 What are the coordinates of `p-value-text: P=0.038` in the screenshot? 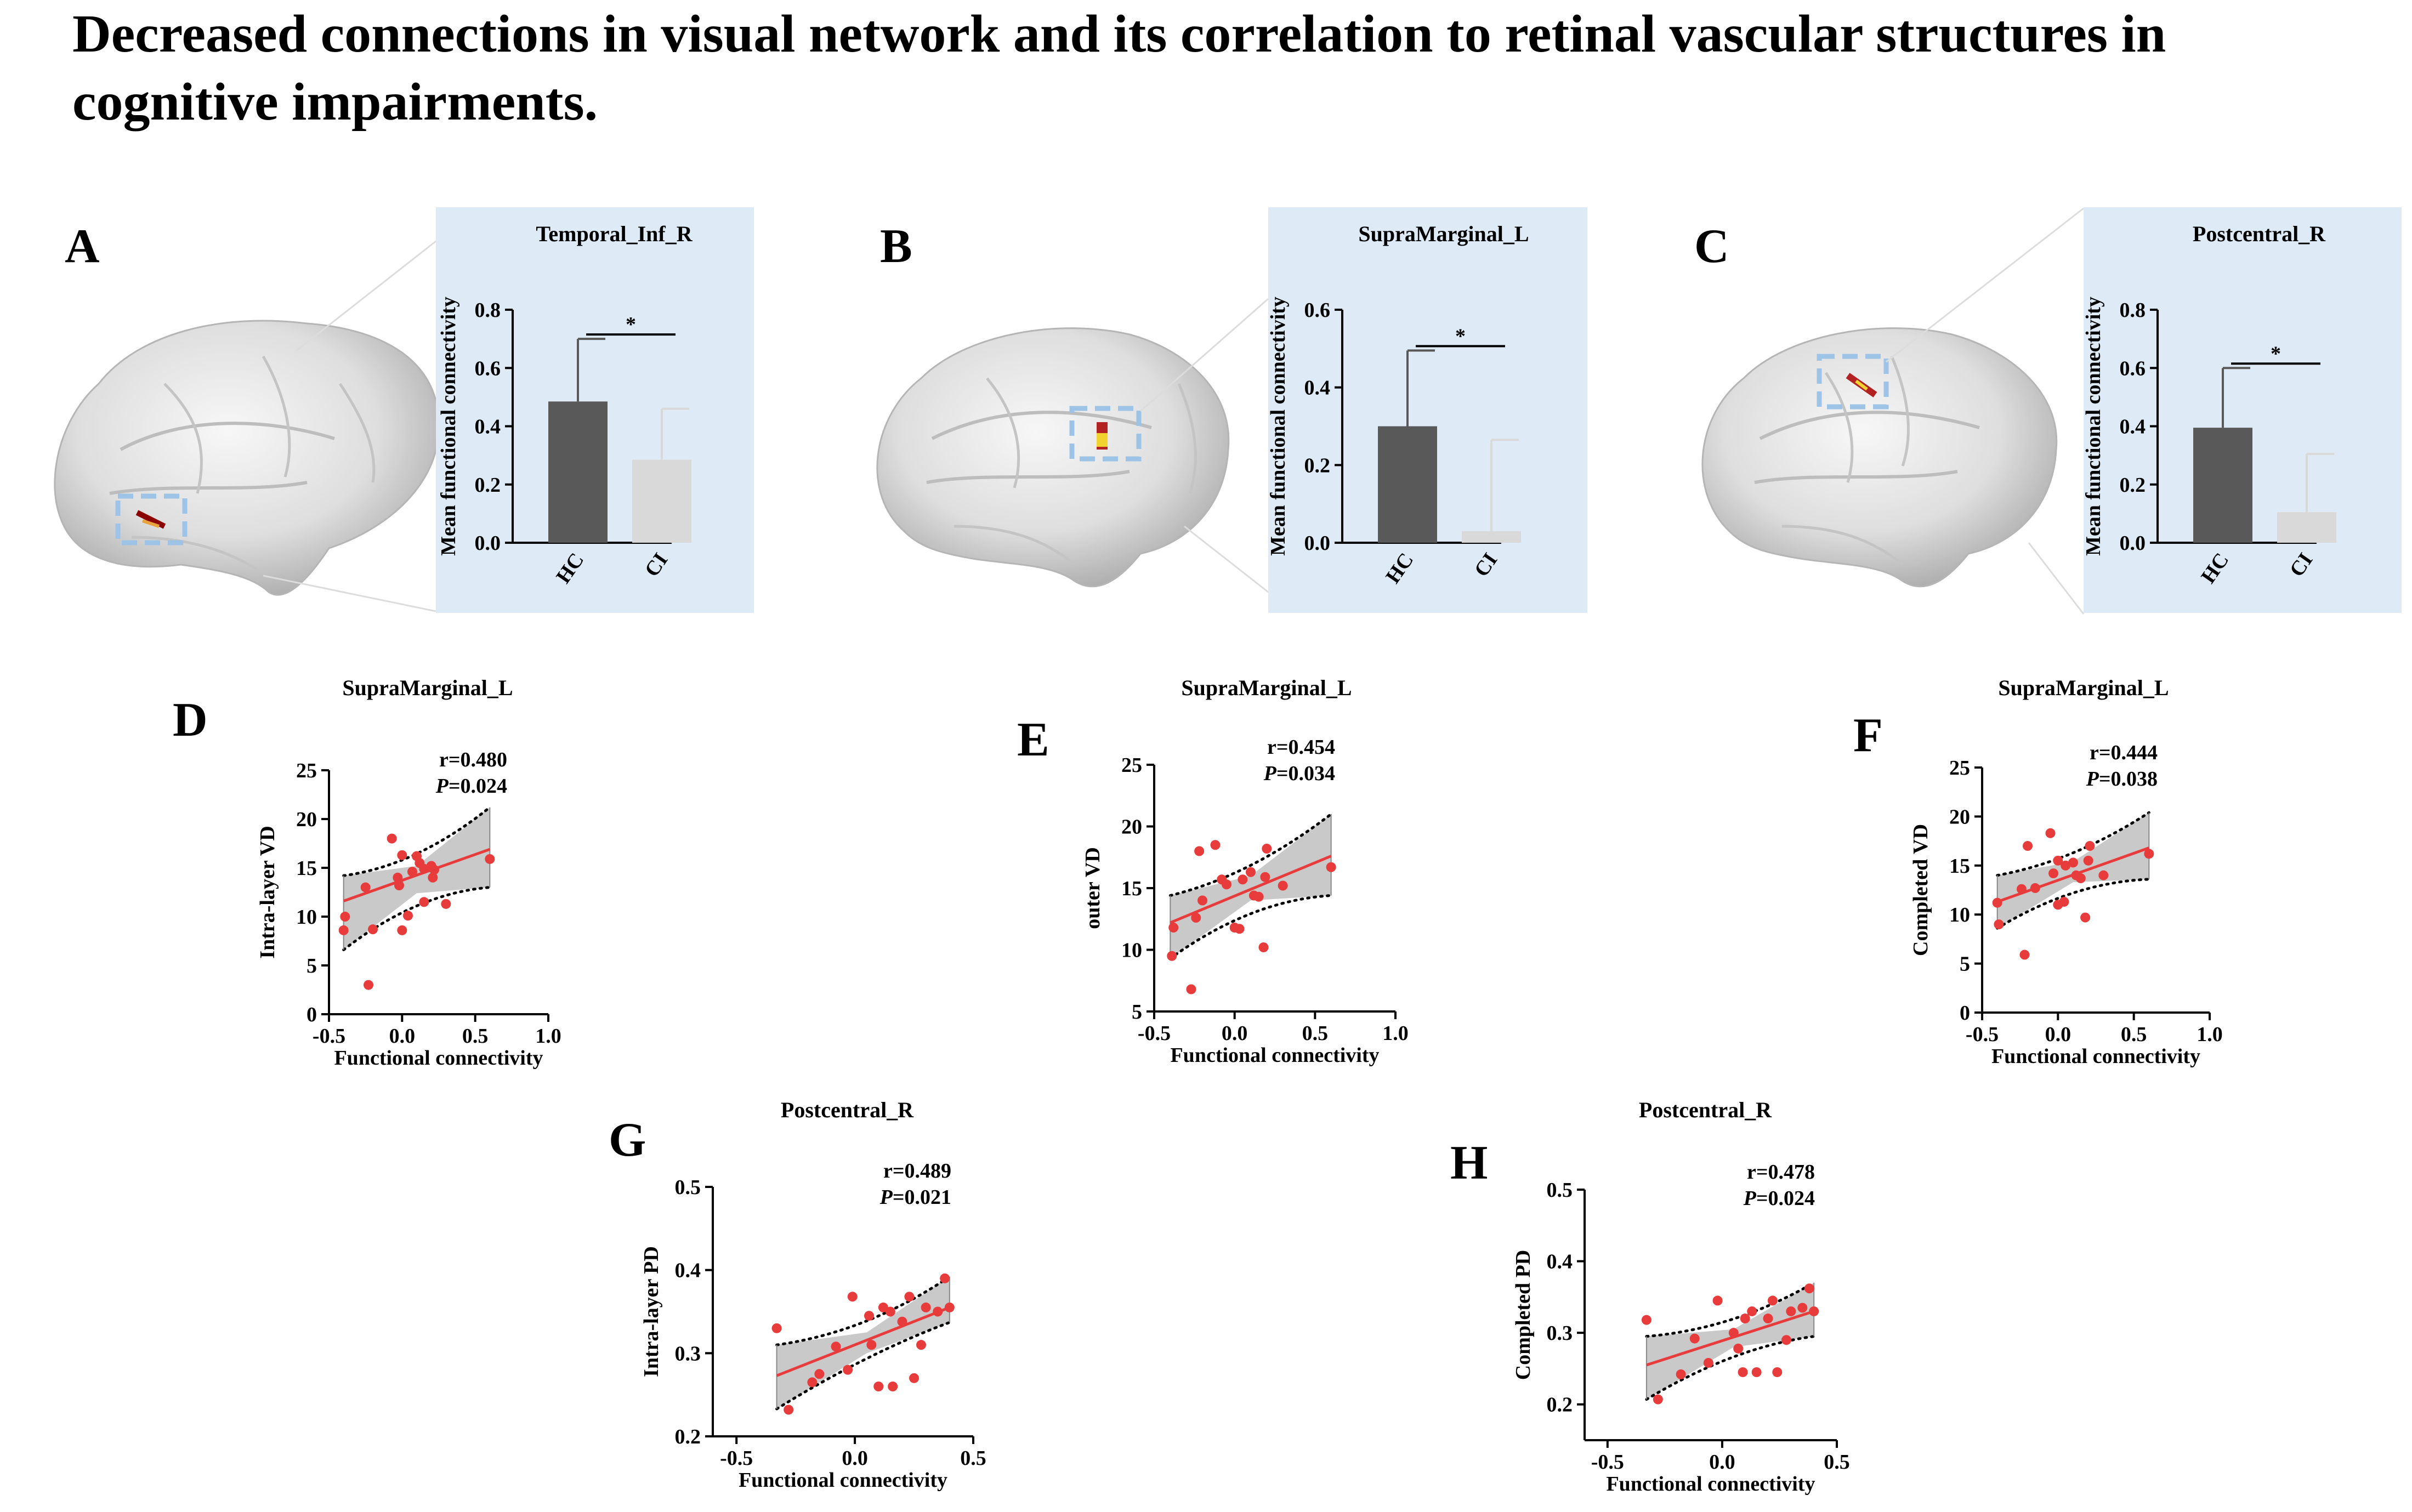 It's located at (2122, 779).